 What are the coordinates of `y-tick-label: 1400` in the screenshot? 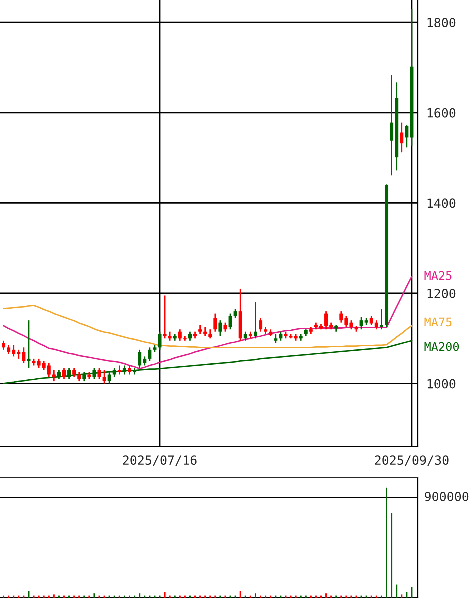 It's located at (442, 203).